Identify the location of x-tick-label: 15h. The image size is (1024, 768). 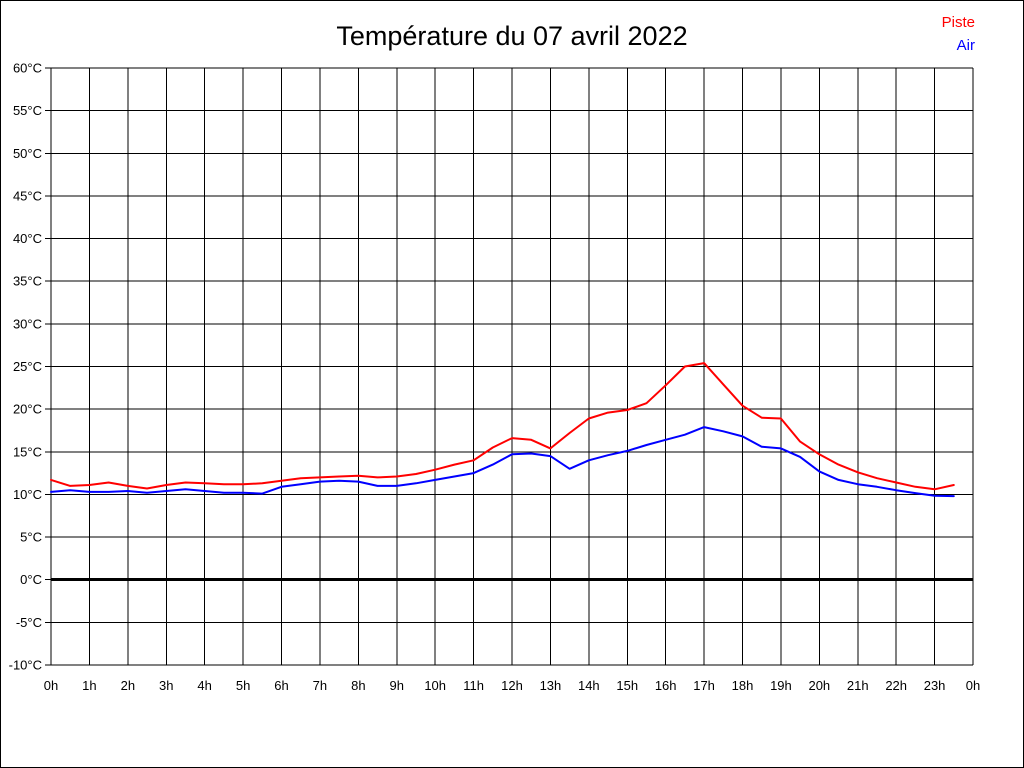
(627, 685).